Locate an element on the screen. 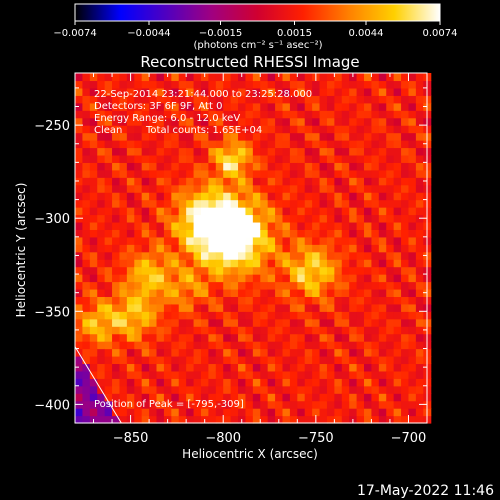  x-tick-label: −700 is located at coordinates (409, 438).